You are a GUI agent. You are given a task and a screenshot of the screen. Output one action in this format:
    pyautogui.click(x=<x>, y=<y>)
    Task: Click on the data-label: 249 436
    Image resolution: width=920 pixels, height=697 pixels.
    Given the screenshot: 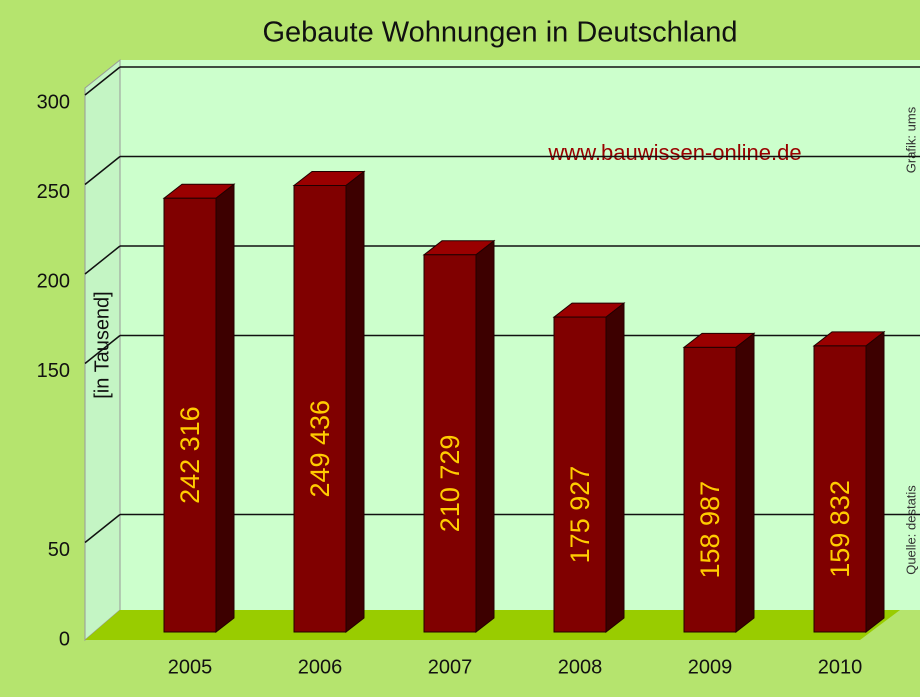 What is the action you would take?
    pyautogui.click(x=320, y=449)
    